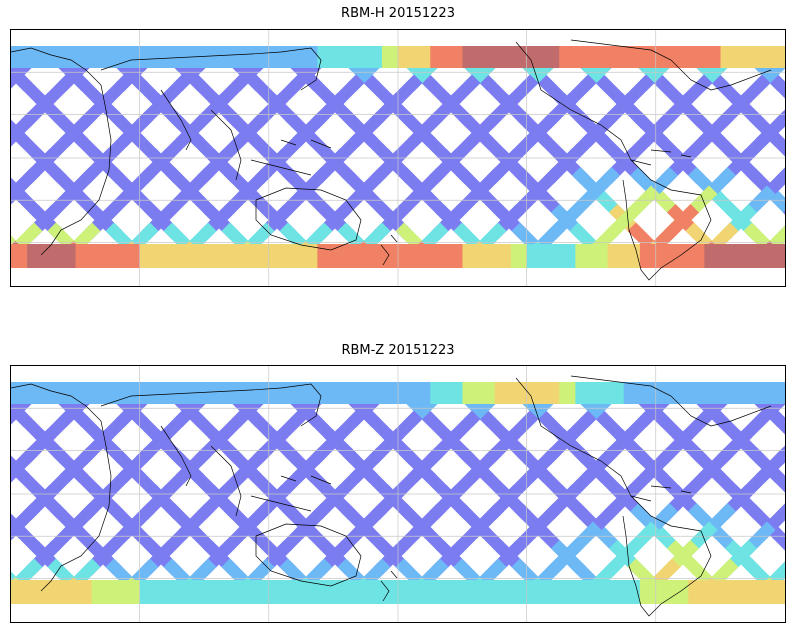 Image resolution: width=794 pixels, height=633 pixels. What do you see at coordinates (398, 13) in the screenshot?
I see `panel-title-rbm-h: RBM-H 20151223` at bounding box center [398, 13].